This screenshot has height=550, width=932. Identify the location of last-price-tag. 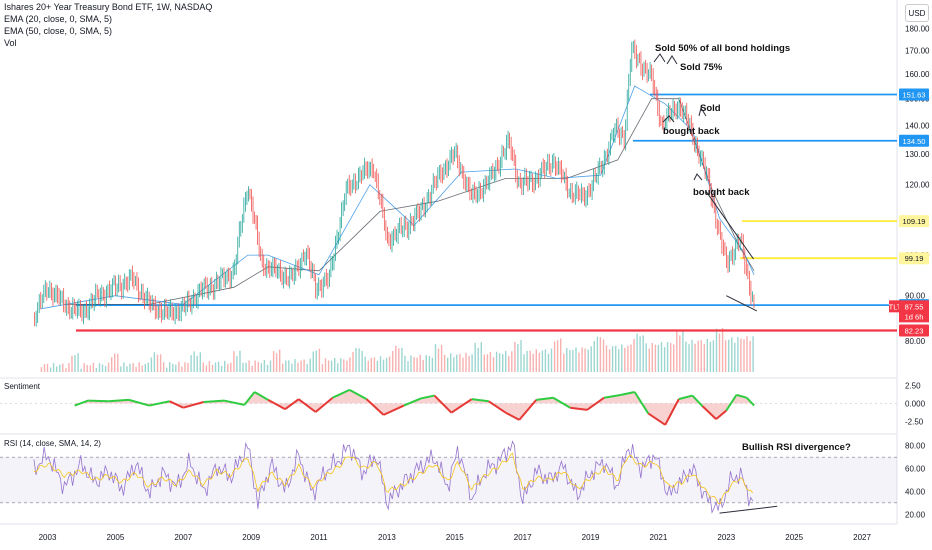
(914, 311).